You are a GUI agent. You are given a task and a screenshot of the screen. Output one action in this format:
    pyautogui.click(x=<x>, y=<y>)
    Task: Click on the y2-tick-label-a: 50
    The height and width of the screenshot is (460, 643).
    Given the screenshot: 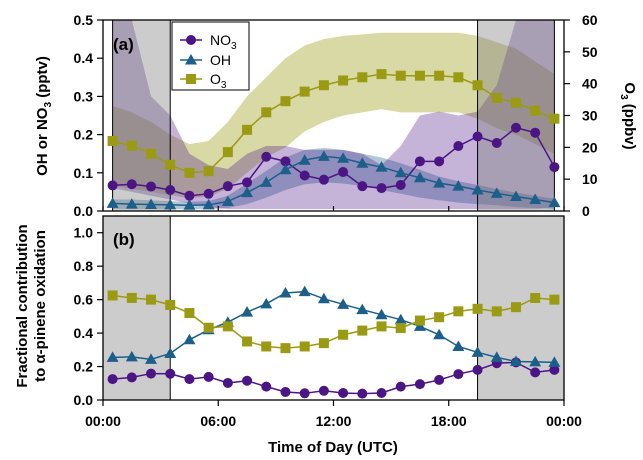 What is the action you would take?
    pyautogui.click(x=590, y=52)
    